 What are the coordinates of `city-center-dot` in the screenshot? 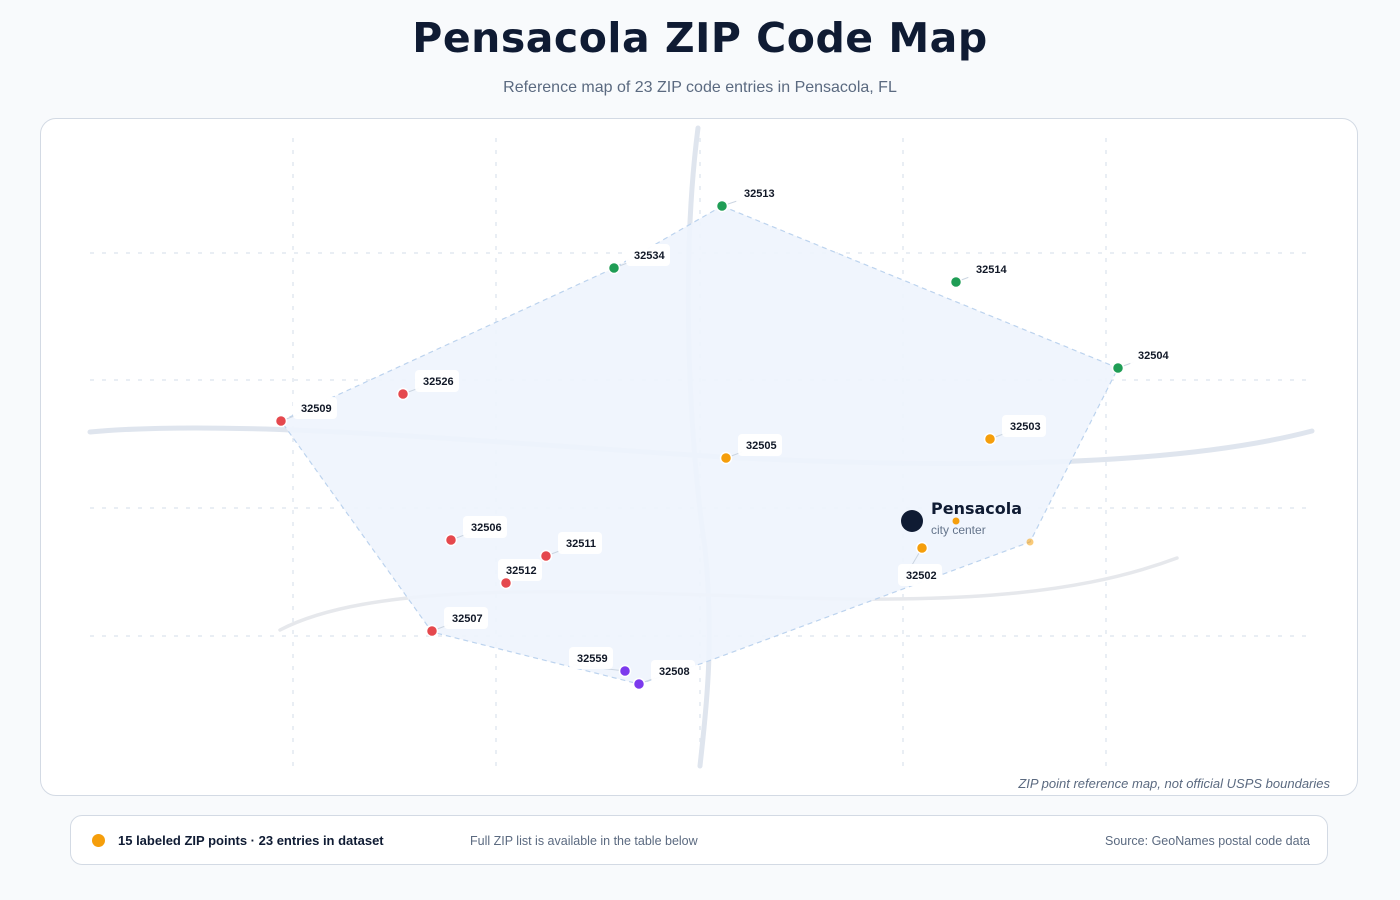 It's located at (912, 521).